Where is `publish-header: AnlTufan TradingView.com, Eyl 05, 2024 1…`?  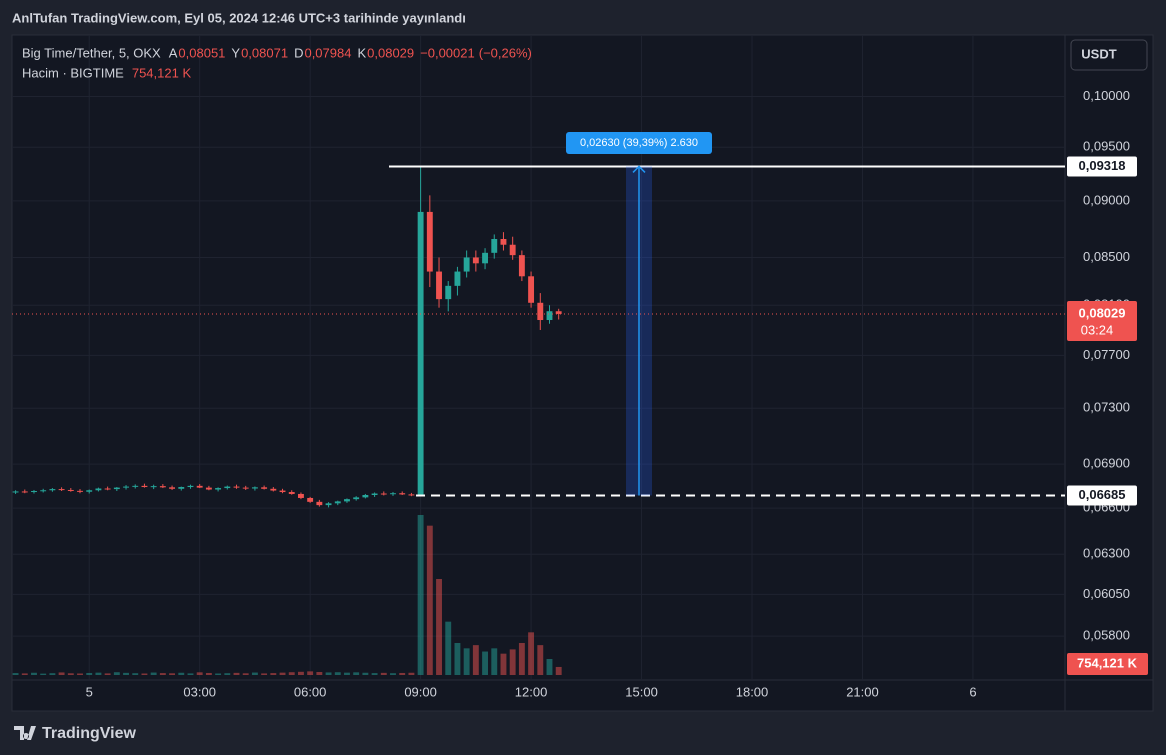 publish-header: AnlTufan TradingView.com, Eyl 05, 2024 1… is located at coordinates (239, 17).